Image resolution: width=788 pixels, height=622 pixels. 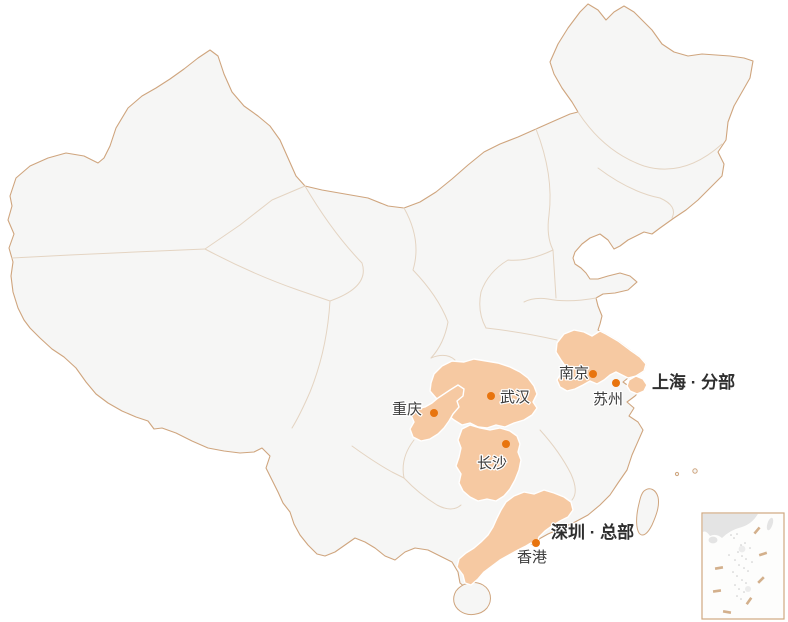 I want to click on city-label-shenzhen-hq: 深圳 · 总部, so click(x=592, y=532).